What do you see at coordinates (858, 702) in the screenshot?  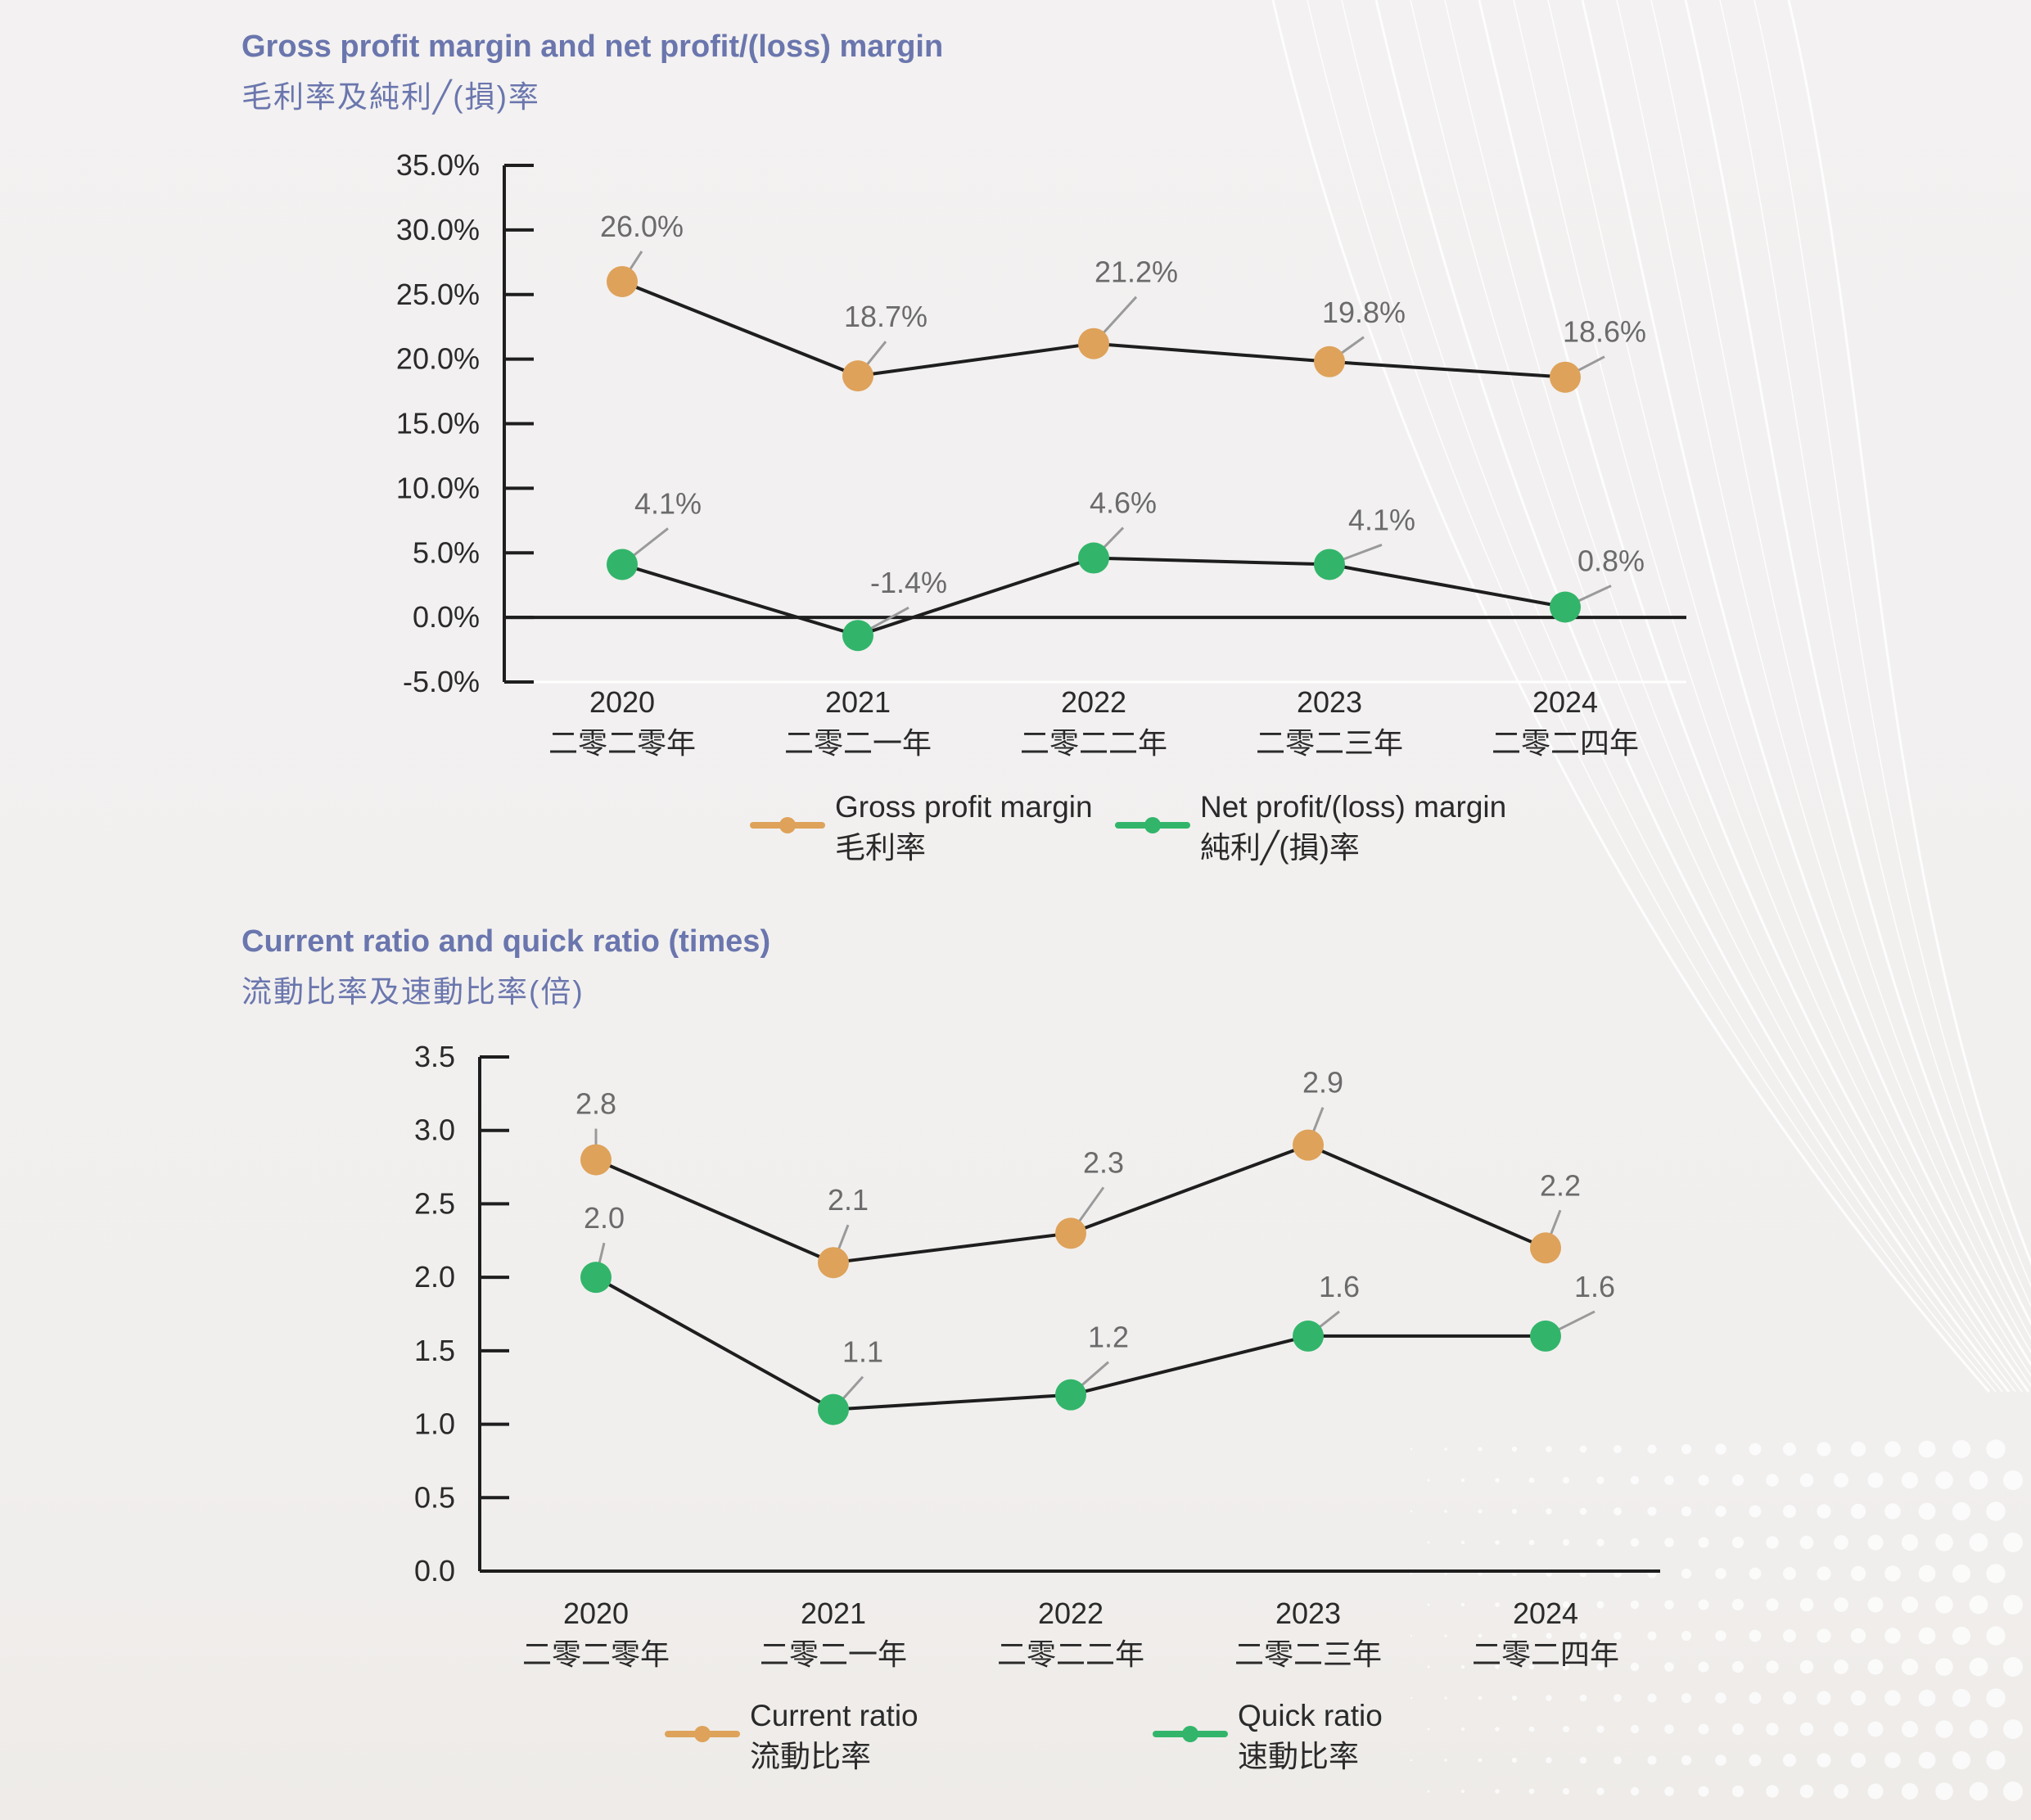 I see `c1-x-label: 2021` at bounding box center [858, 702].